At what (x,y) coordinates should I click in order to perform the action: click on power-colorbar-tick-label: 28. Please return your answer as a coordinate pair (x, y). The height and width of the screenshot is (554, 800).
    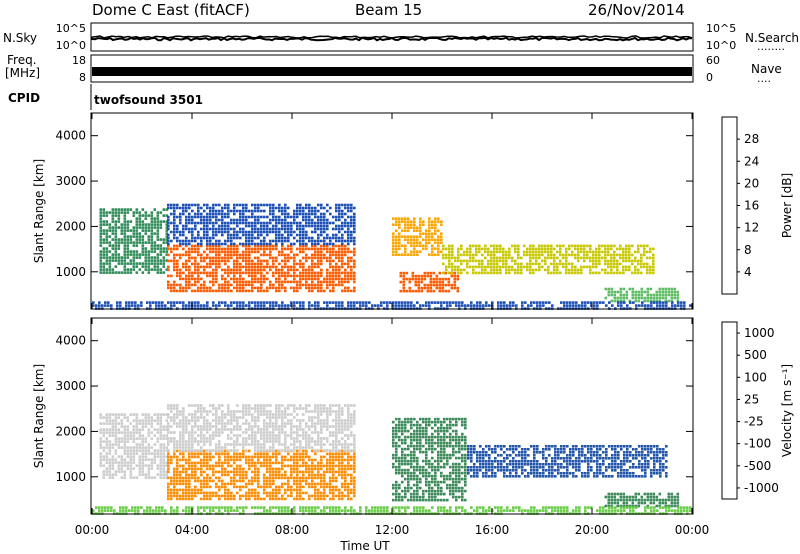
    Looking at the image, I should click on (751, 139).